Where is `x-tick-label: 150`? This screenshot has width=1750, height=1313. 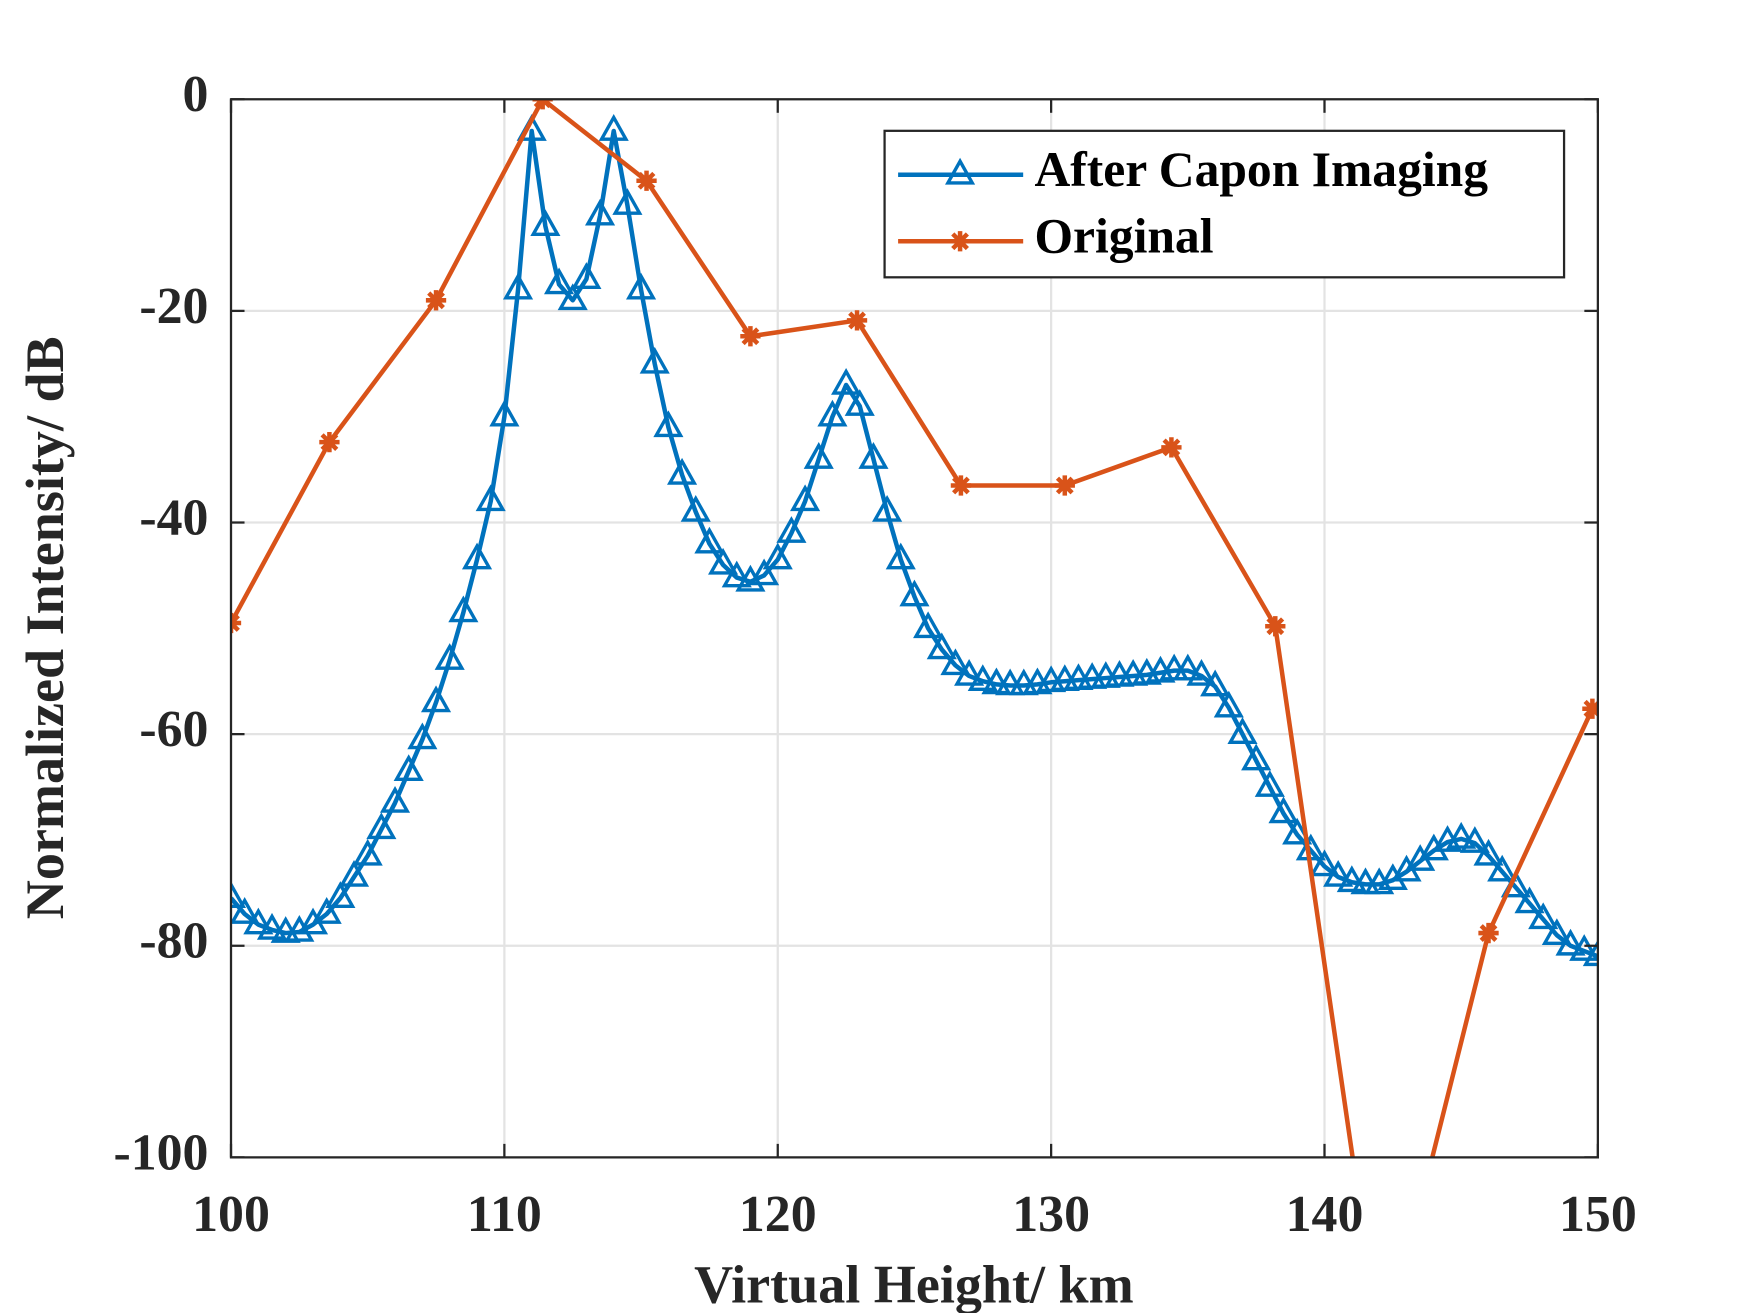 x-tick-label: 150 is located at coordinates (1598, 1214).